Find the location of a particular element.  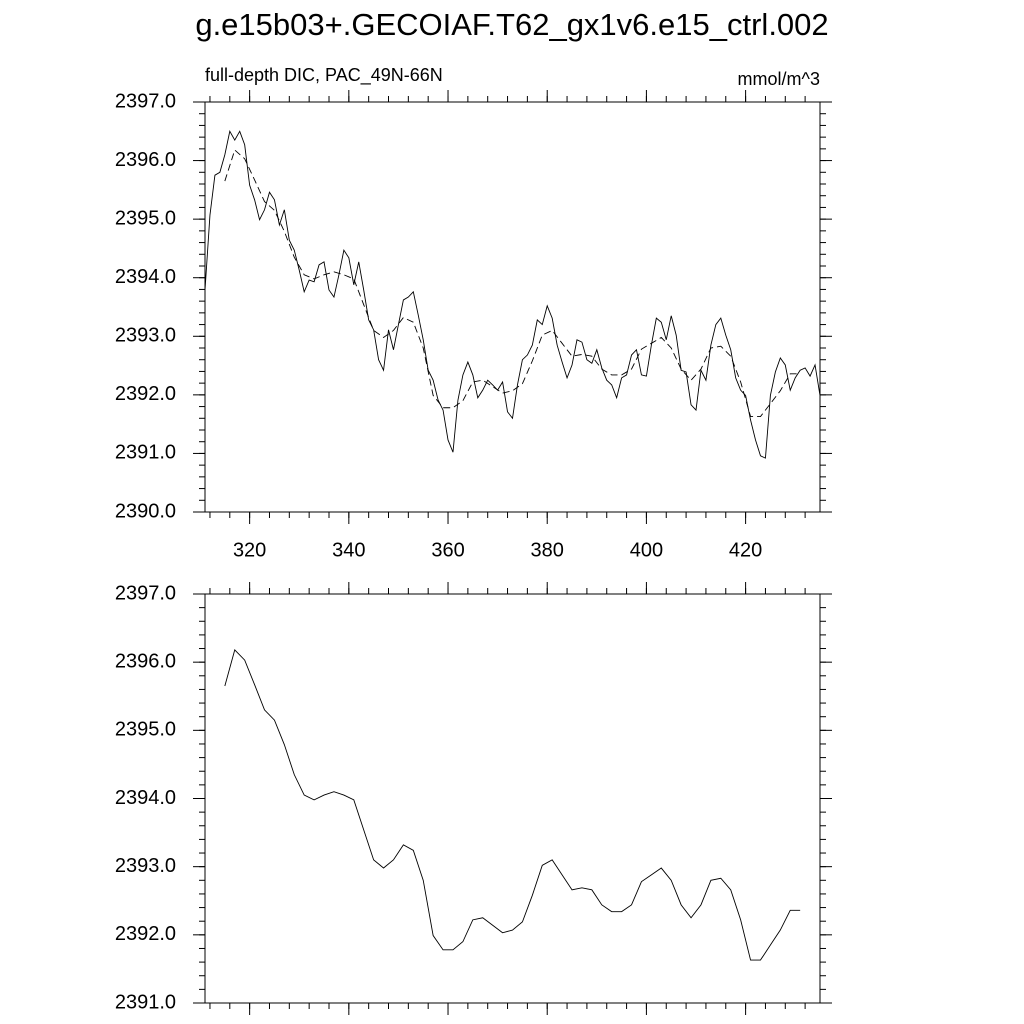

subtitle-right: mmol/m^3 is located at coordinates (779, 79).